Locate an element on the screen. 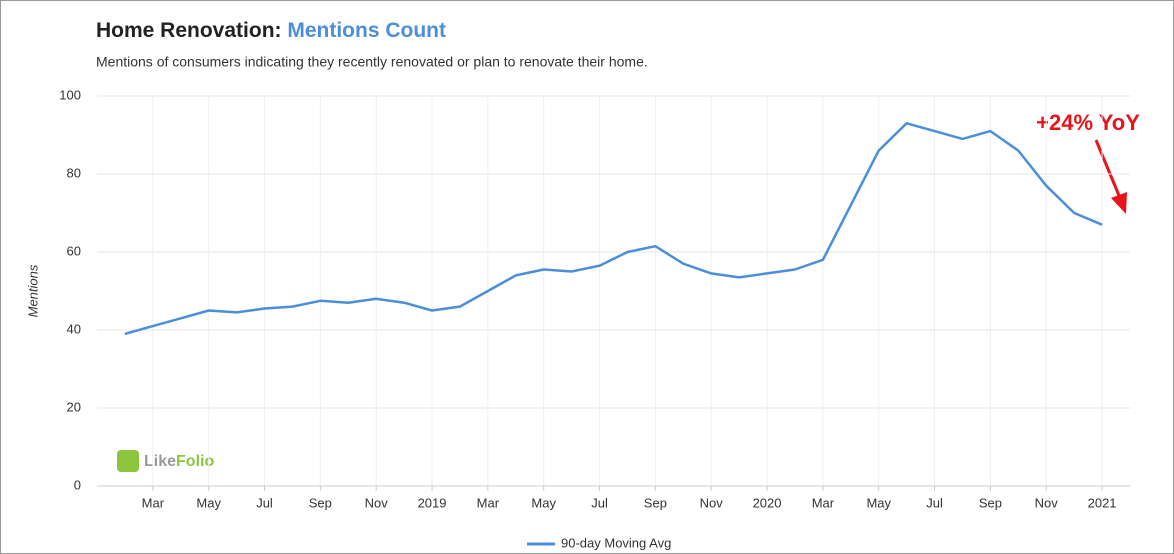 This screenshot has width=1174, height=554. annotation: +24% YoY is located at coordinates (1088, 122).